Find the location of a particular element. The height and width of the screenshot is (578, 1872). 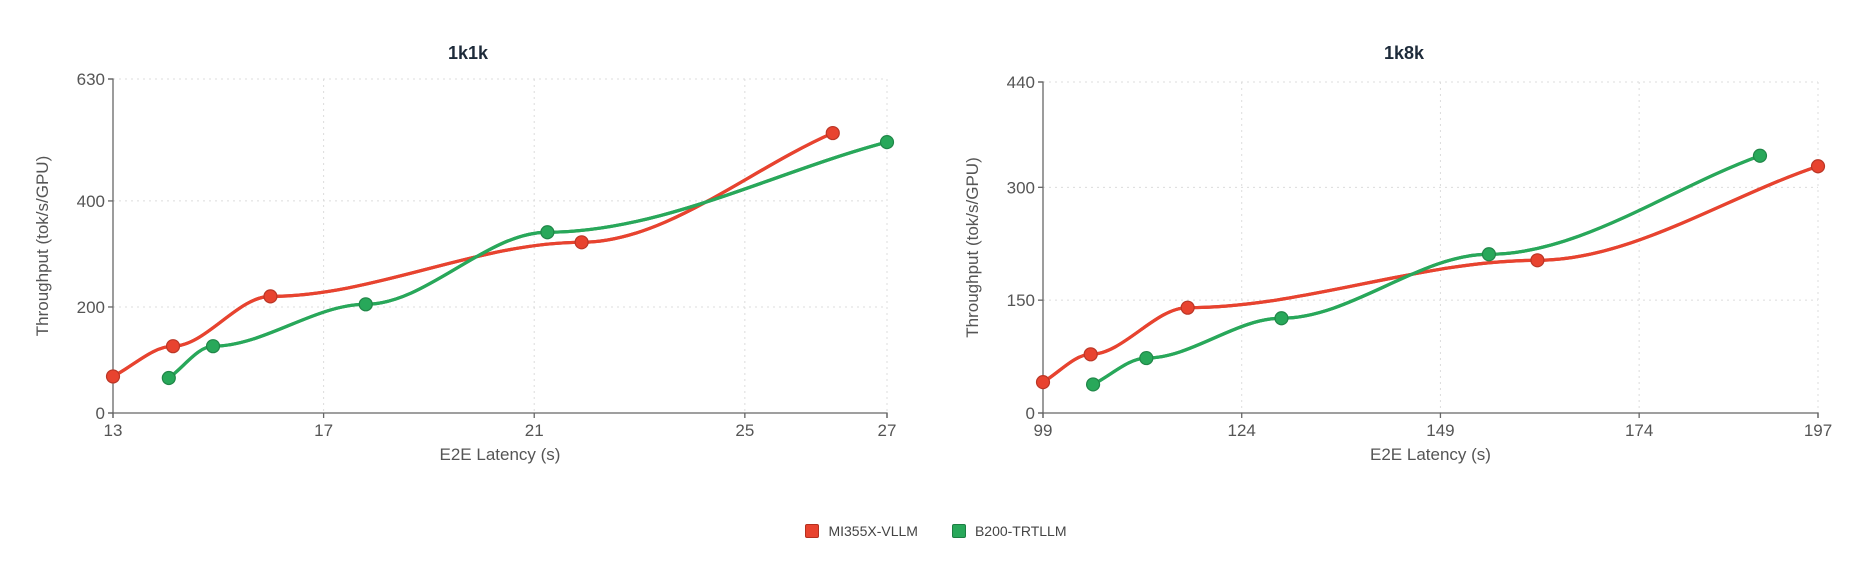

legend-item-b200-trtllm: B200-TRTLLM is located at coordinates (1009, 531).